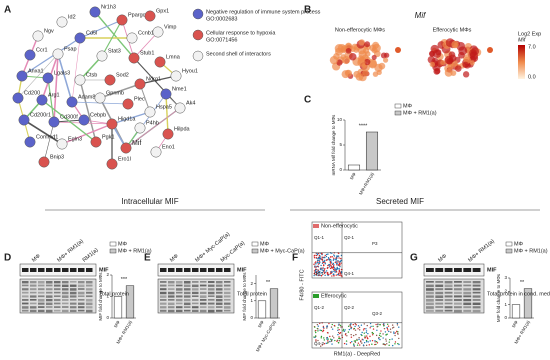 The width and height of the screenshot is (550, 360). I want to click on node-label: Id2, so click(72, 17).